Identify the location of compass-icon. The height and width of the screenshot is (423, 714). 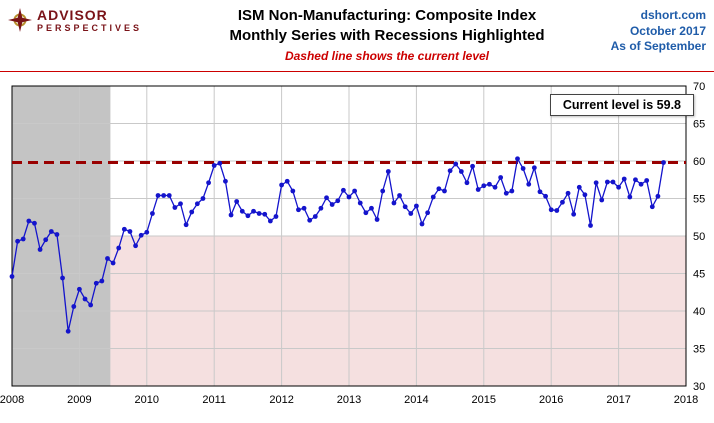
(20, 22).